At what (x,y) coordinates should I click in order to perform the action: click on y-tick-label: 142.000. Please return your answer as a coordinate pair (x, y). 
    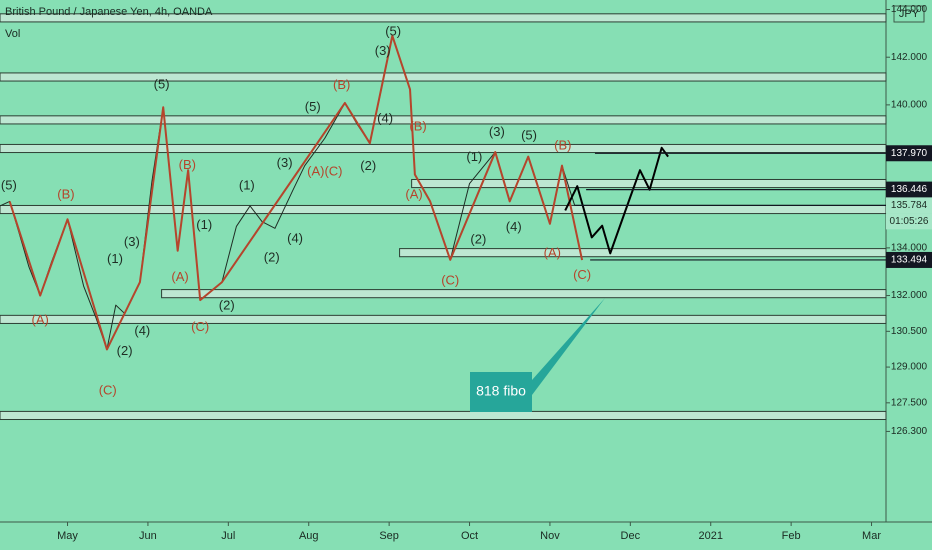
    Looking at the image, I should click on (909, 57).